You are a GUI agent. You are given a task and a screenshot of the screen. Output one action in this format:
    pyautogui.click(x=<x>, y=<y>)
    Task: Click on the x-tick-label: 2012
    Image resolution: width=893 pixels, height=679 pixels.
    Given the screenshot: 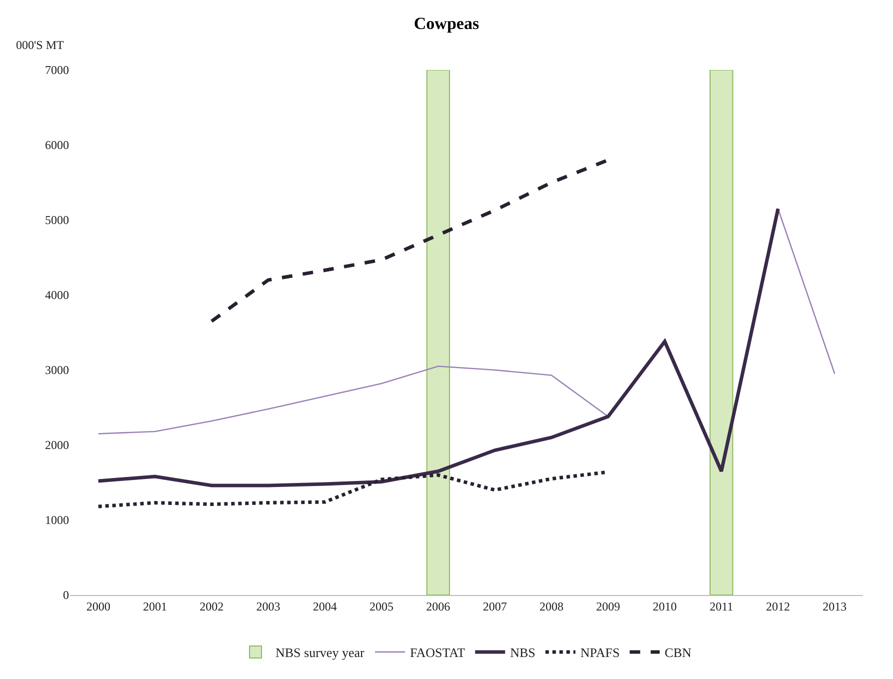 What is the action you would take?
    pyautogui.click(x=778, y=606)
    